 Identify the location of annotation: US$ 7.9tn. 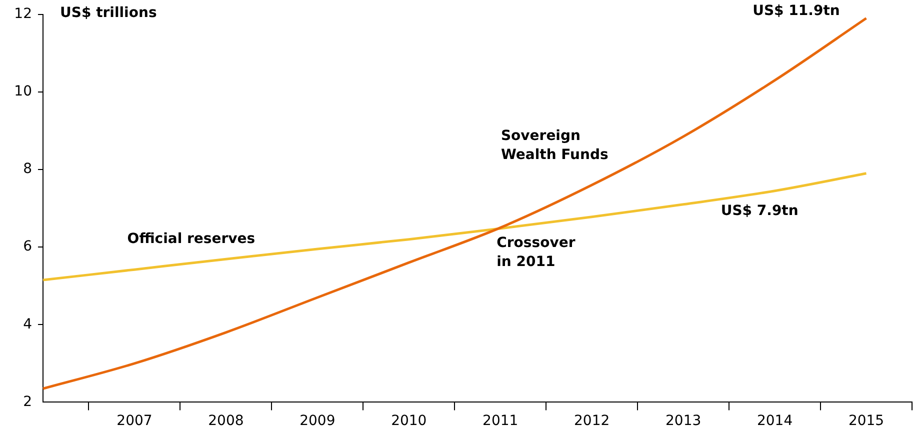
(759, 211).